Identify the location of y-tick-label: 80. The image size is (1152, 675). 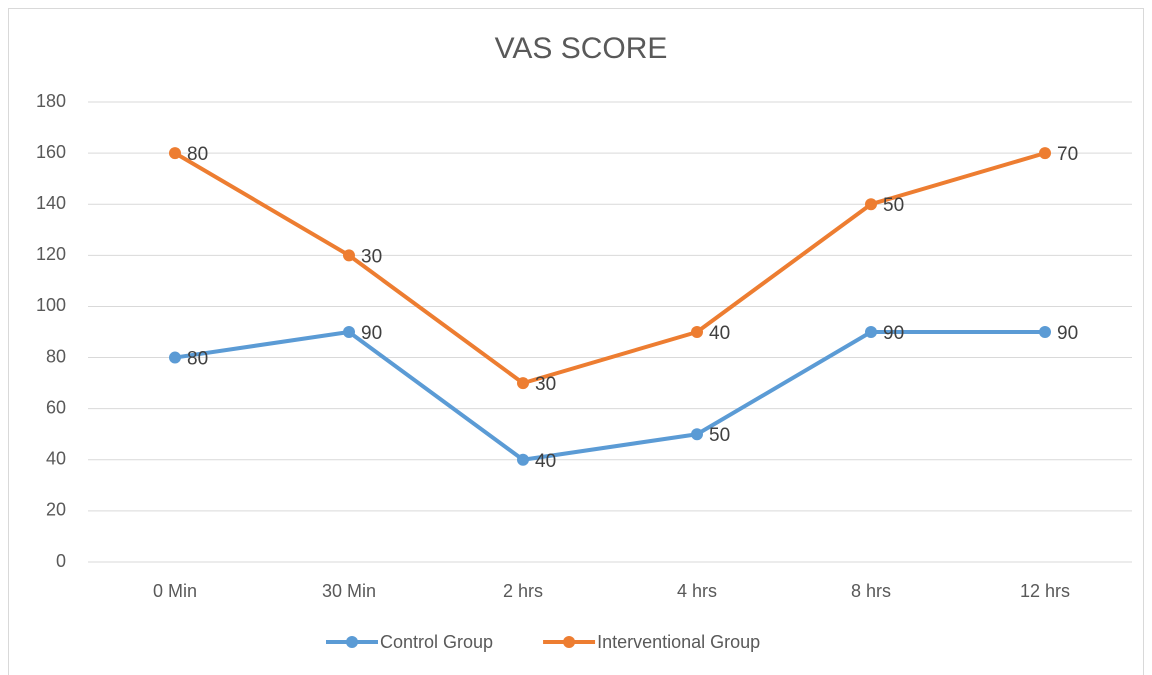
(56, 356).